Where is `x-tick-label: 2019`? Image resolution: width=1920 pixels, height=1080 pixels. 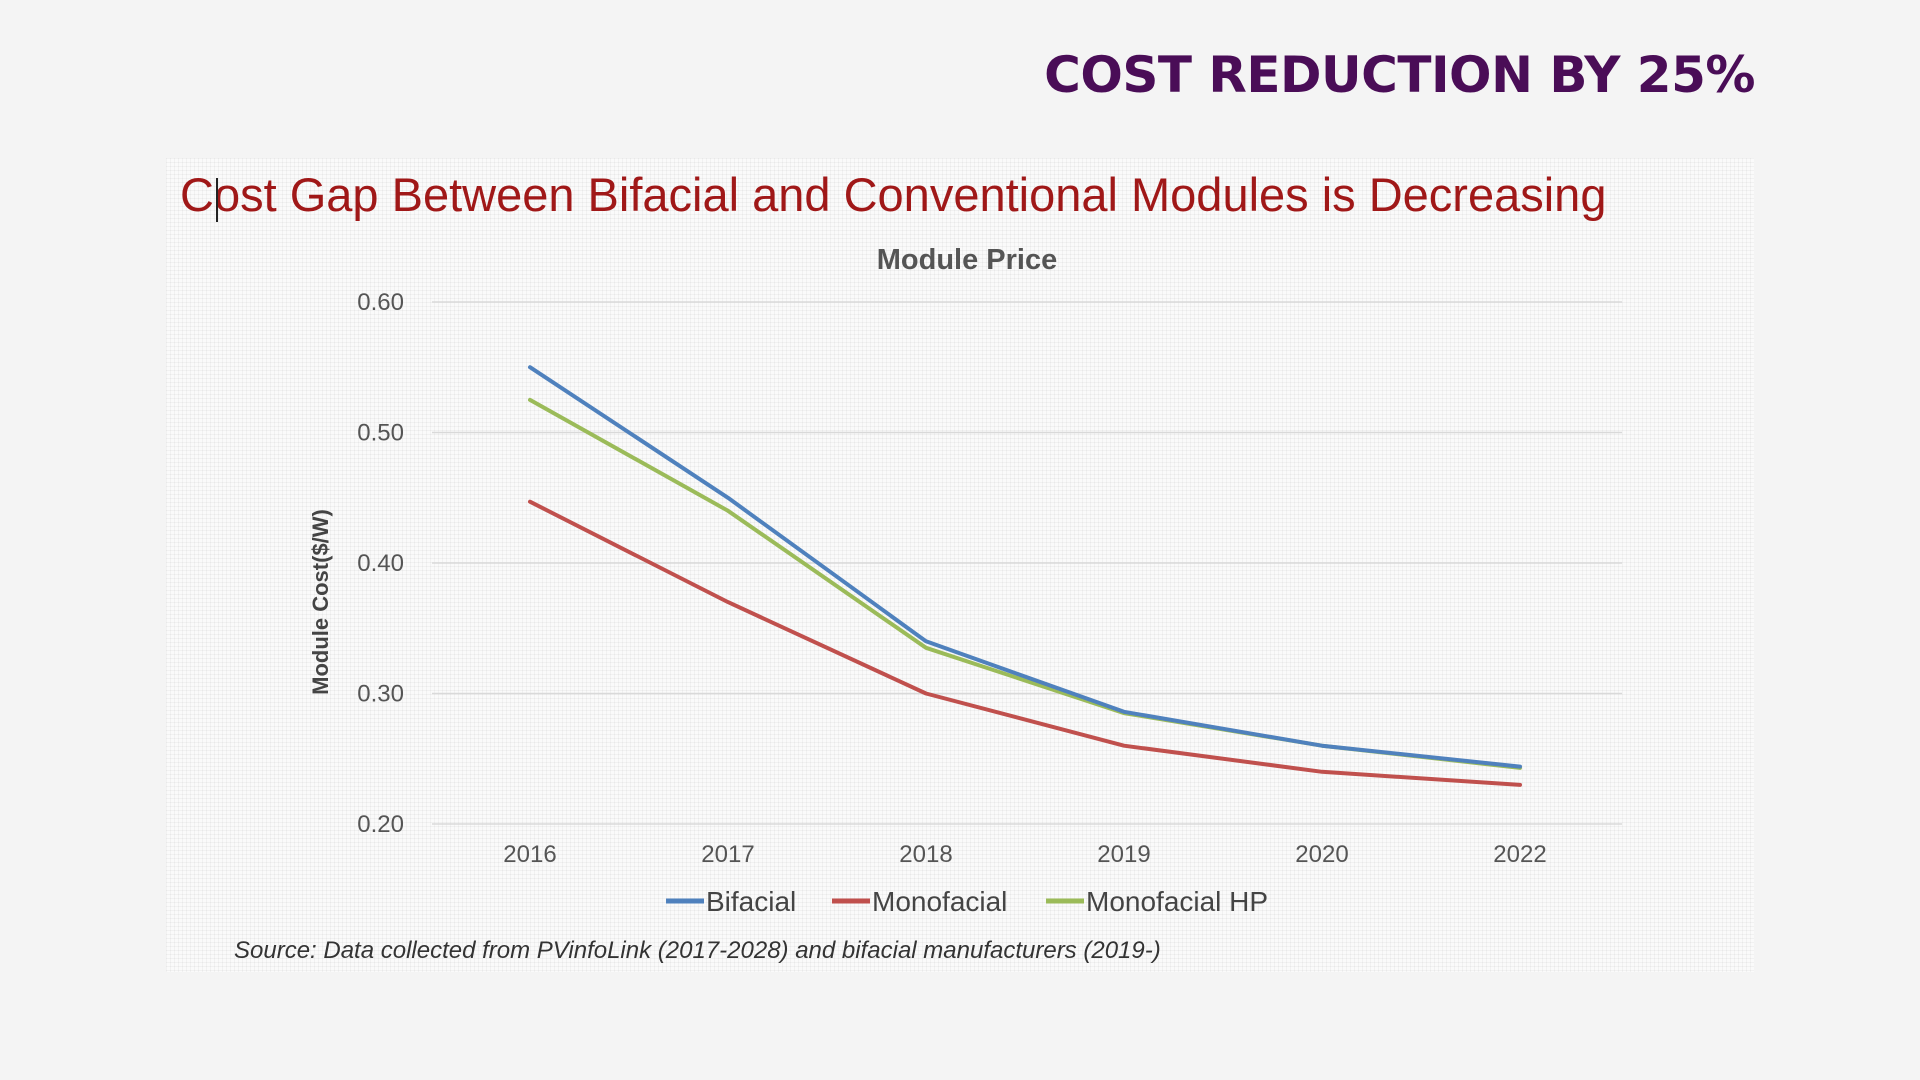 x-tick-label: 2019 is located at coordinates (1123, 854).